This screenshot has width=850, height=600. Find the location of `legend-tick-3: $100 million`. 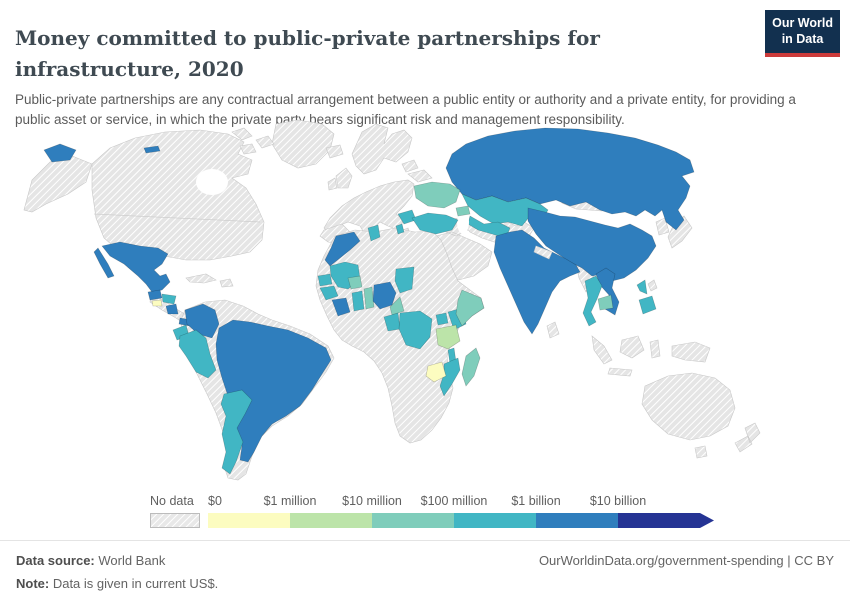

legend-tick-3: $100 million is located at coordinates (454, 501).